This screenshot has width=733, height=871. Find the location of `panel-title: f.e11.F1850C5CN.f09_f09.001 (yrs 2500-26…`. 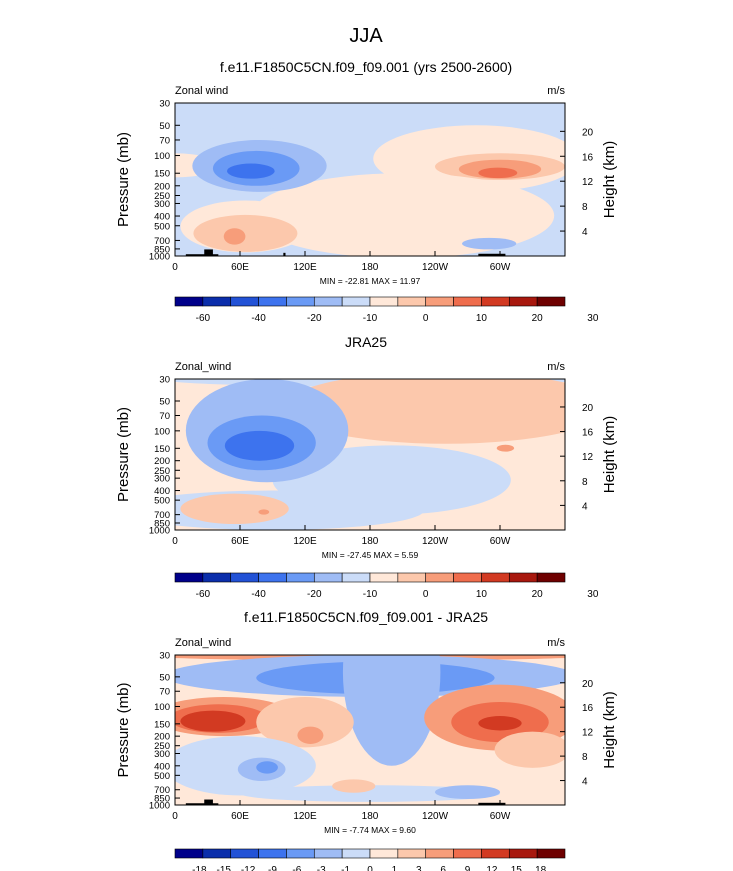

panel-title: f.e11.F1850C5CN.f09_f09.001 (yrs 2500-26… is located at coordinates (366, 67).